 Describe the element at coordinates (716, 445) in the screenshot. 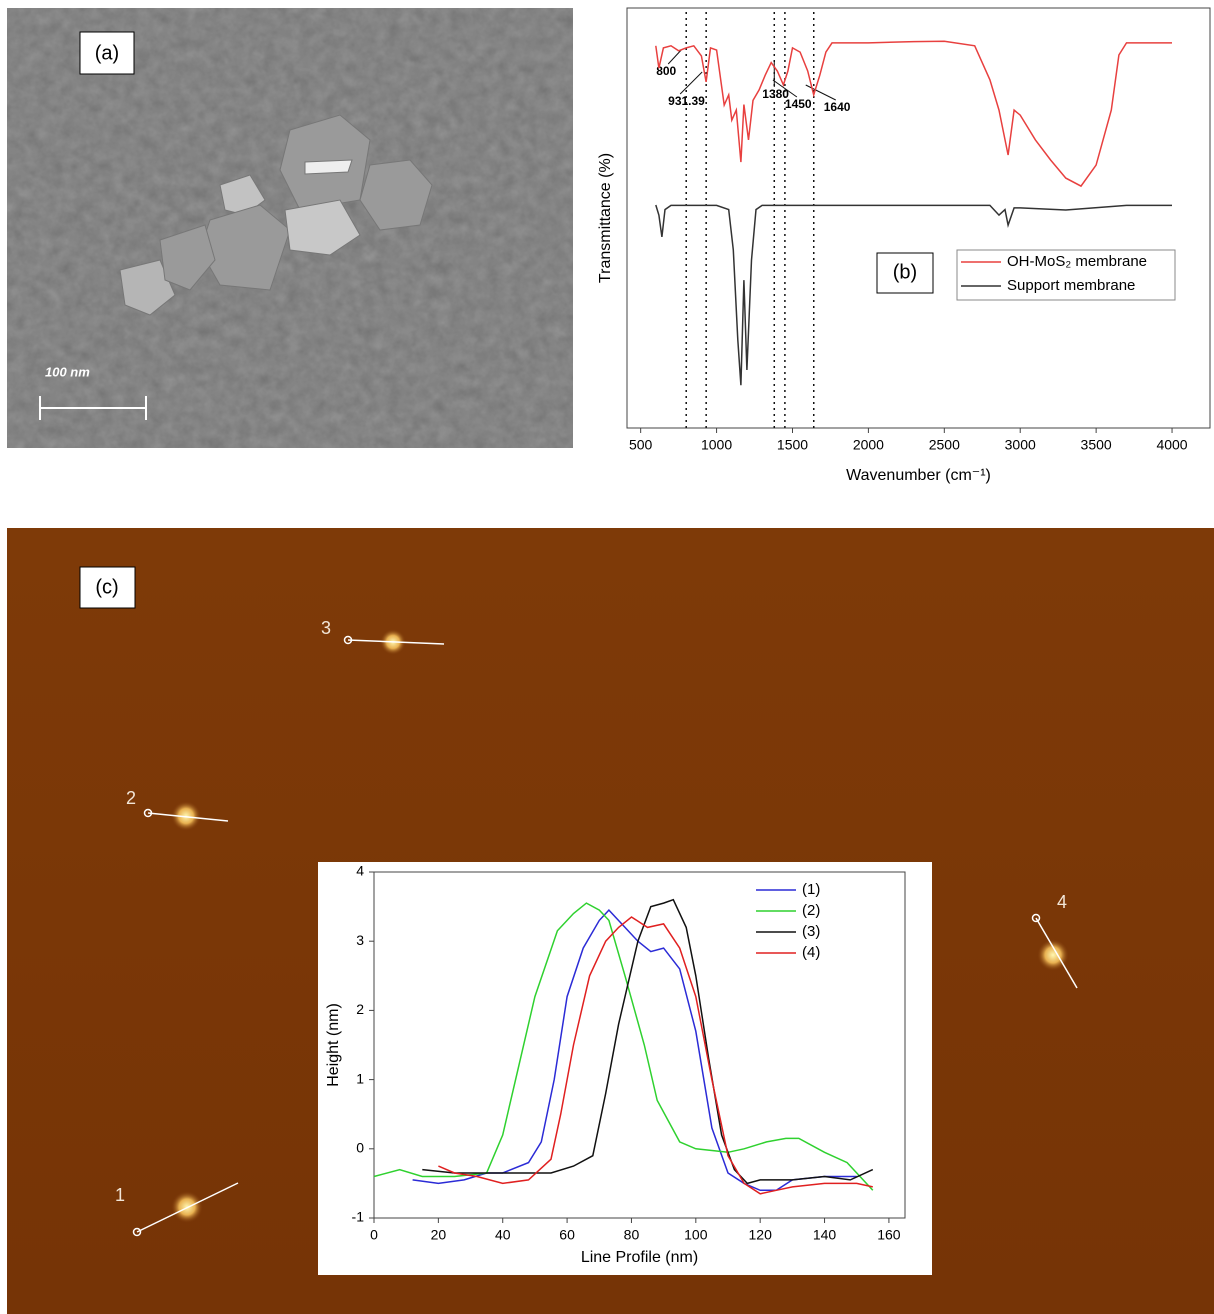

I see `x-tick-label: 1000` at that location.